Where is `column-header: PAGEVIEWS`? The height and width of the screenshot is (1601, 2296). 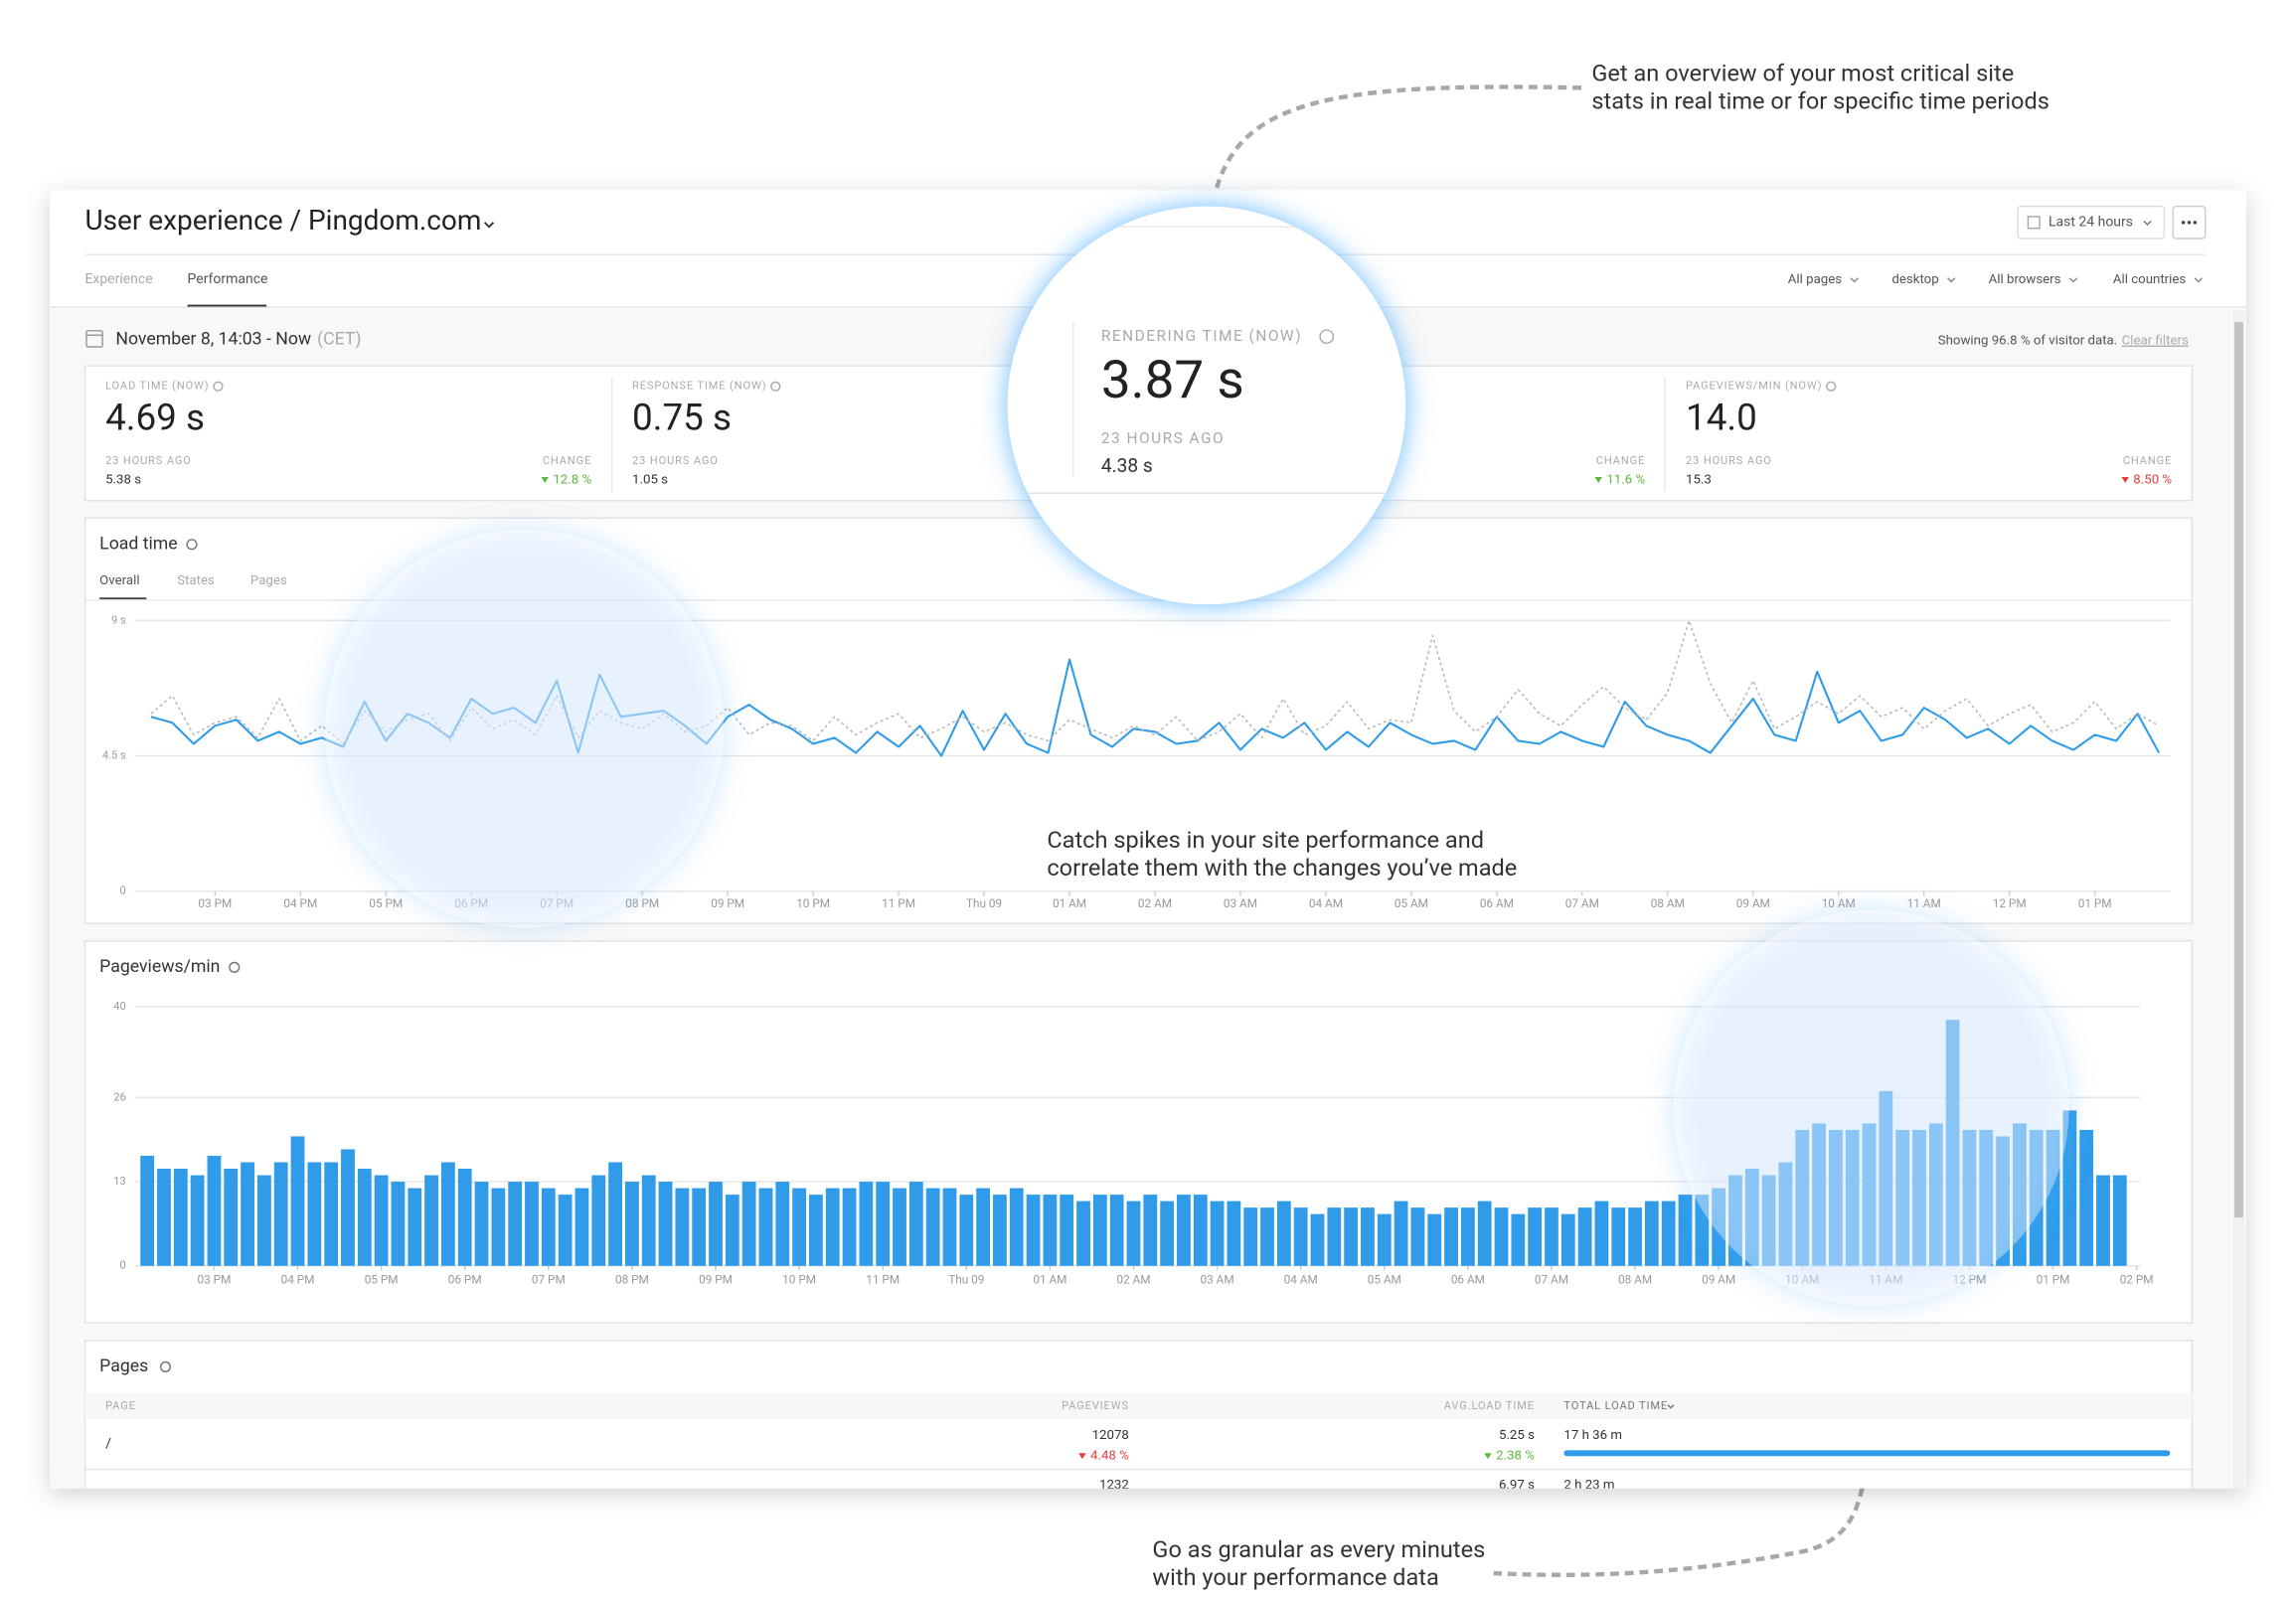
column-header: PAGEVIEWS is located at coordinates (1095, 1405).